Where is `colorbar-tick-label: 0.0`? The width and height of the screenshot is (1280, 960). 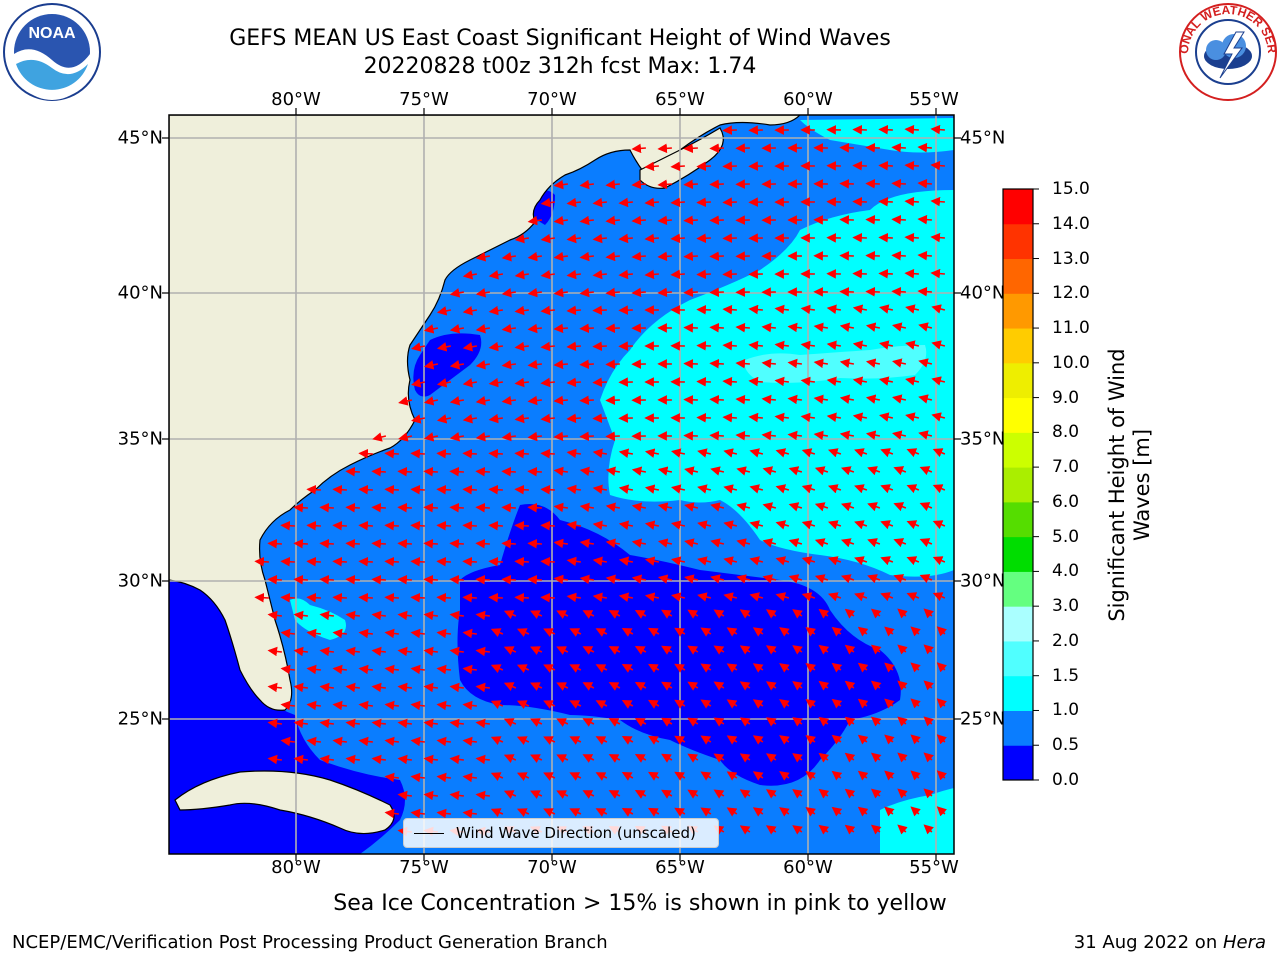 colorbar-tick-label: 0.0 is located at coordinates (1066, 780).